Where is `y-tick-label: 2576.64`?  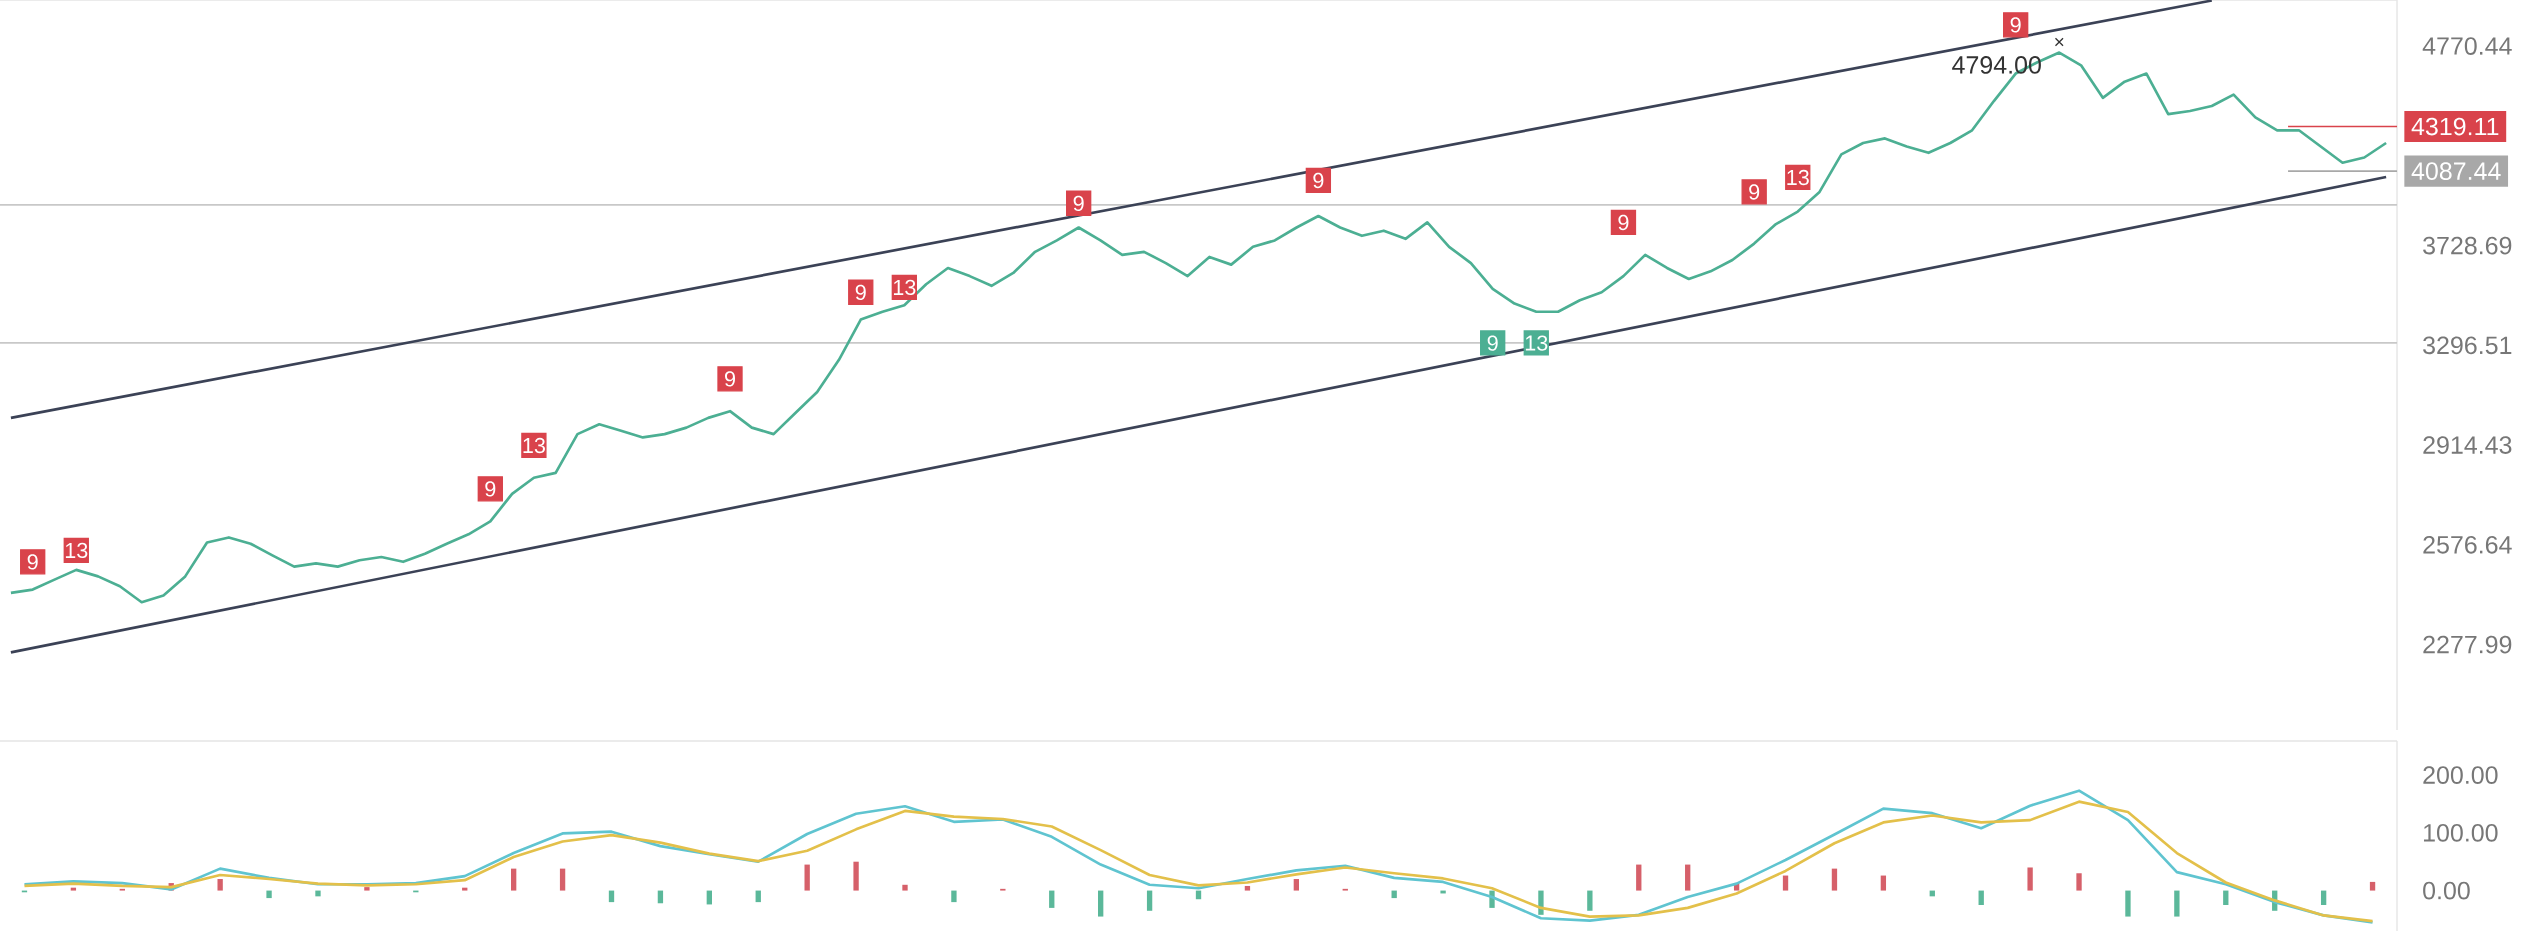
y-tick-label: 2576.64 is located at coordinates (2467, 544).